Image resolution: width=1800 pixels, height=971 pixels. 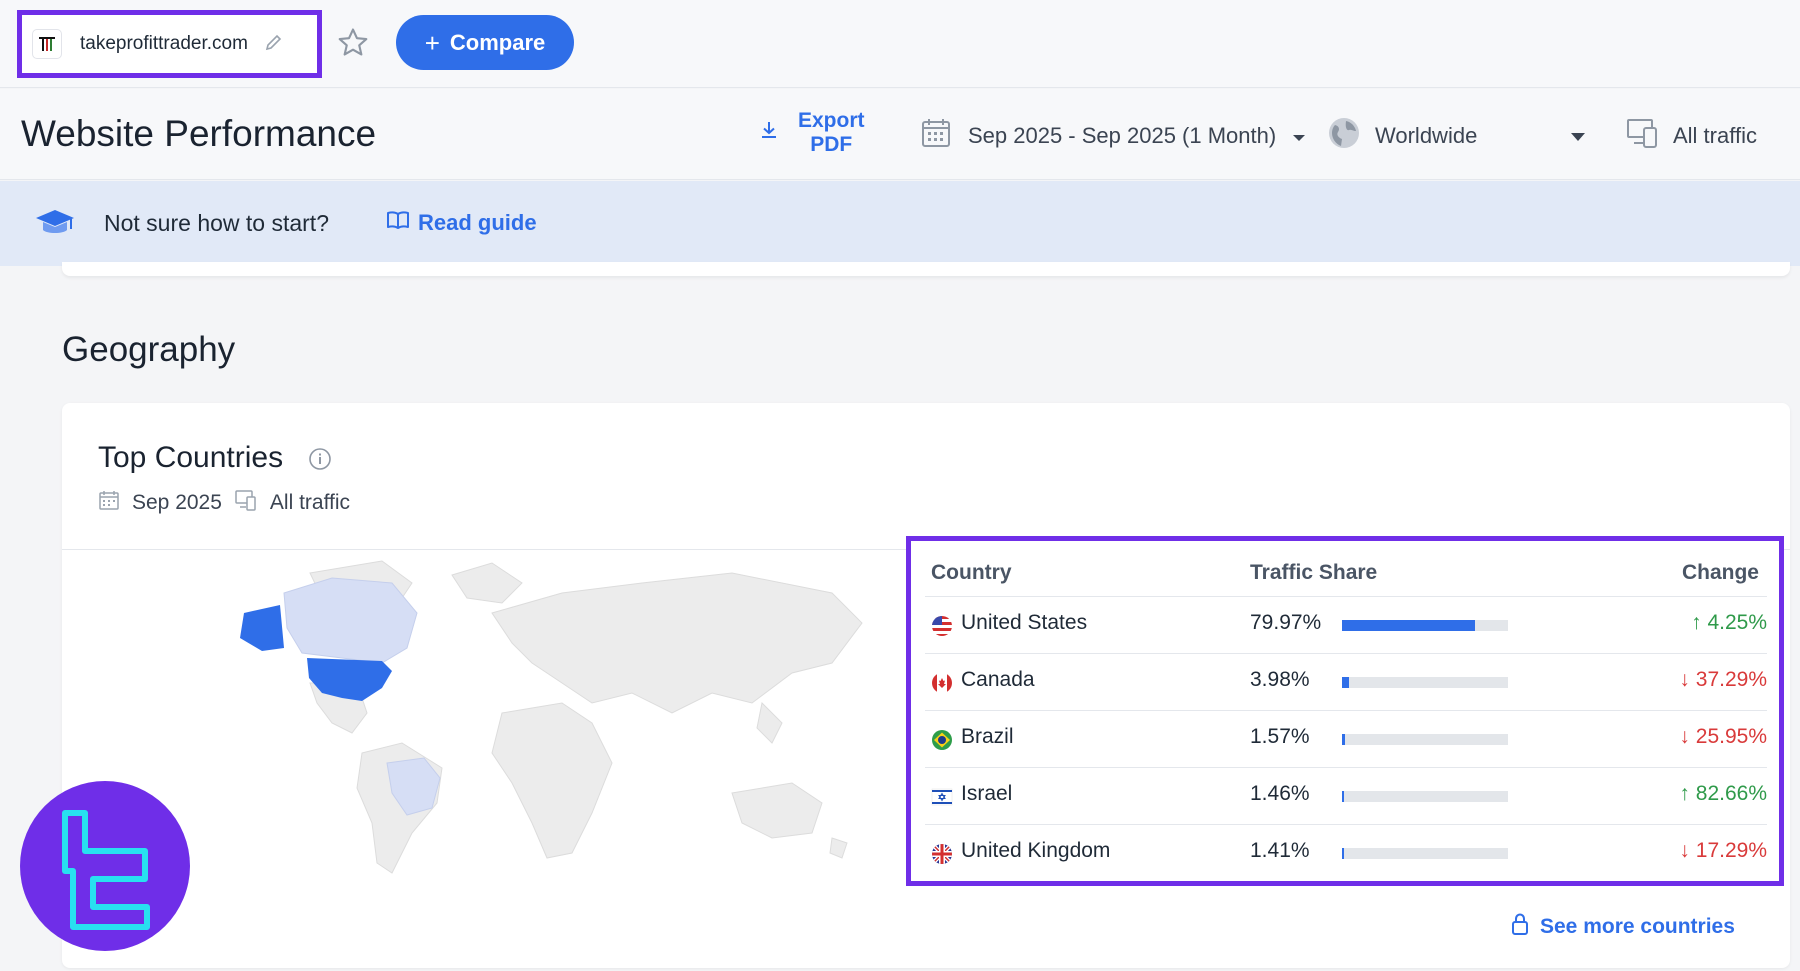 What do you see at coordinates (1715, 135) in the screenshot?
I see `traffic-value: All traffic` at bounding box center [1715, 135].